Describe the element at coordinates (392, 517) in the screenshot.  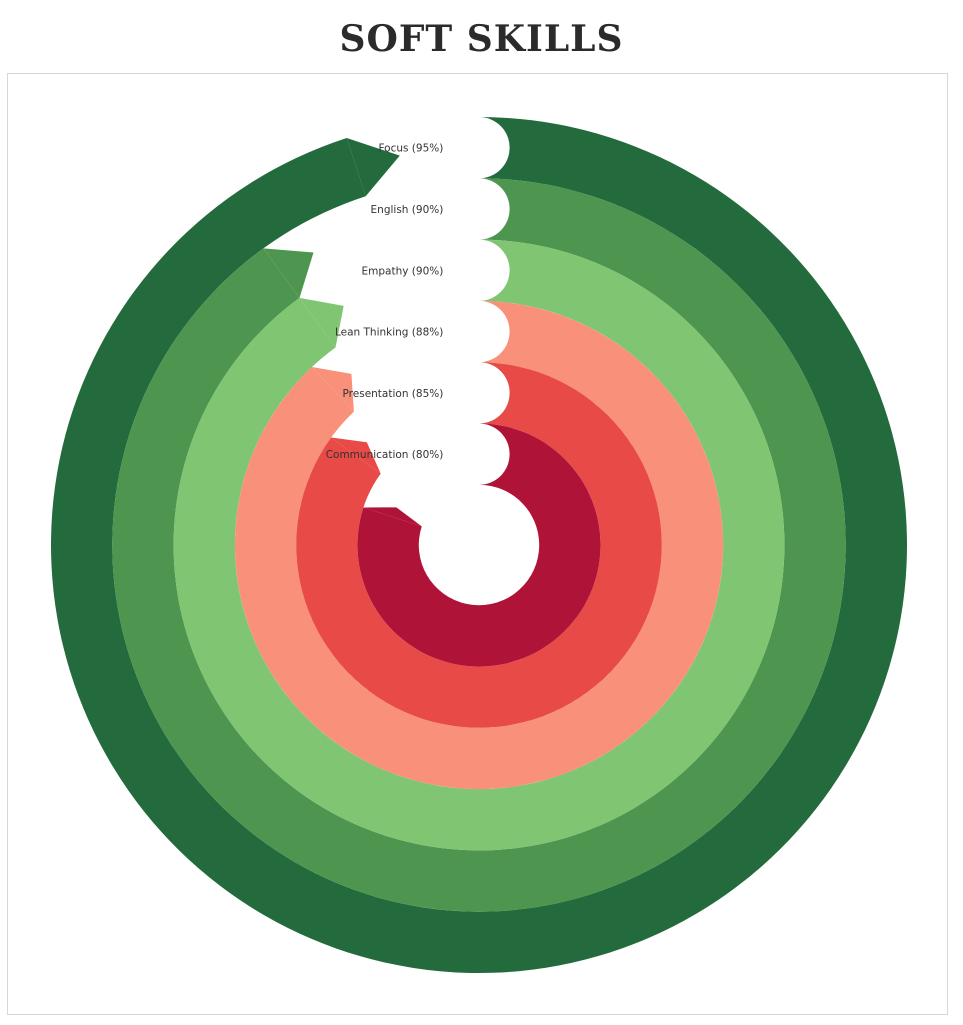
I see `arc-tip-communication` at that location.